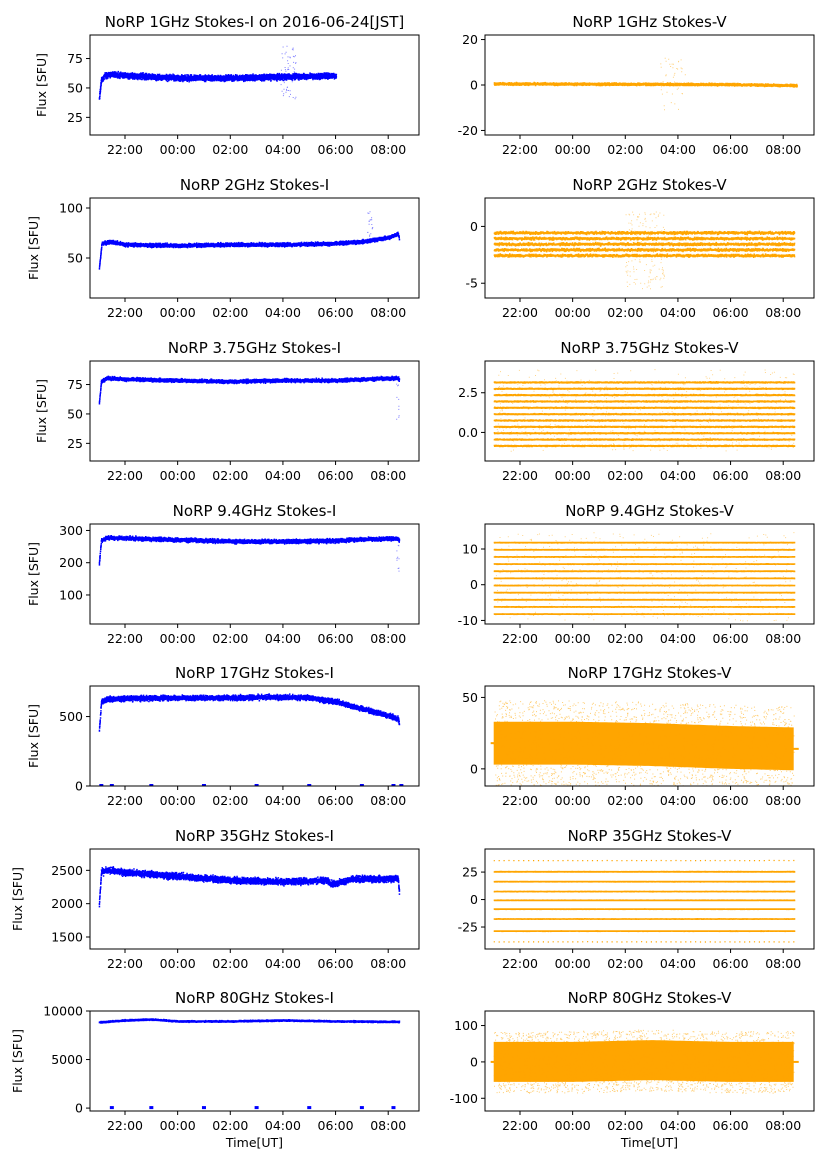 Image resolution: width=827 pixels, height=1169 pixels. Describe the element at coordinates (650, 836) in the screenshot. I see `panel-title: NoRP 35GHz Stokes-V` at that location.